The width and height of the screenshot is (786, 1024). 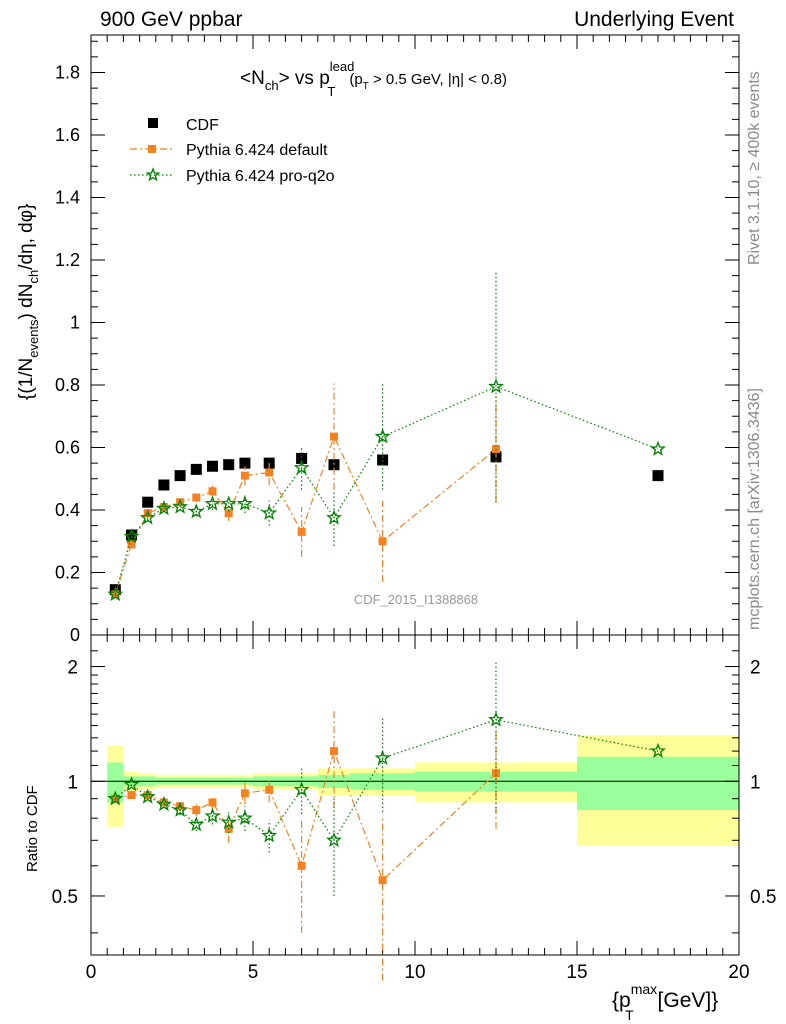 What do you see at coordinates (763, 897) in the screenshot?
I see `ratio-y-tick-label-right: 0.5` at bounding box center [763, 897].